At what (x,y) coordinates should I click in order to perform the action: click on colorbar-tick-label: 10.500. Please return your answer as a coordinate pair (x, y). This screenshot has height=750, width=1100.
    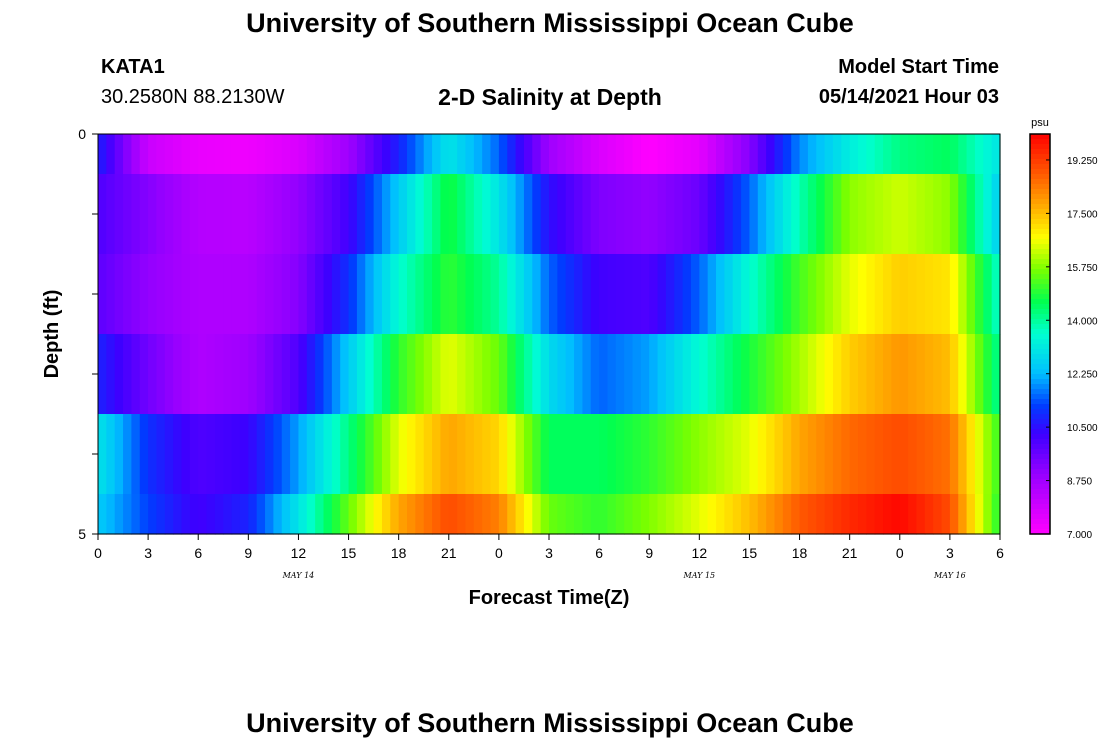
    Looking at the image, I should click on (1082, 428).